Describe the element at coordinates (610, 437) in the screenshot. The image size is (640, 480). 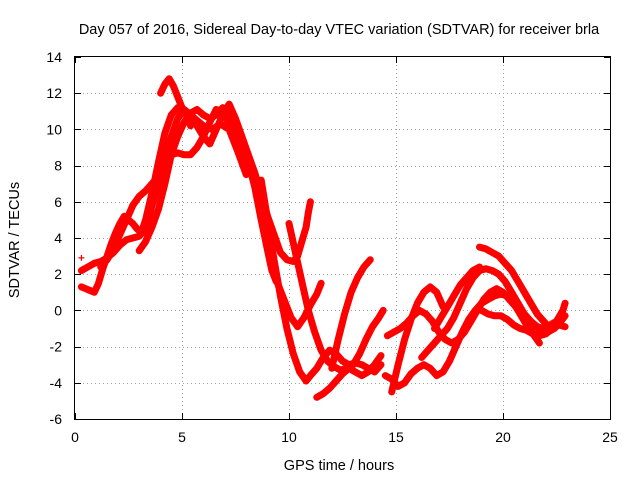
I see `x-tick-label: 25` at that location.